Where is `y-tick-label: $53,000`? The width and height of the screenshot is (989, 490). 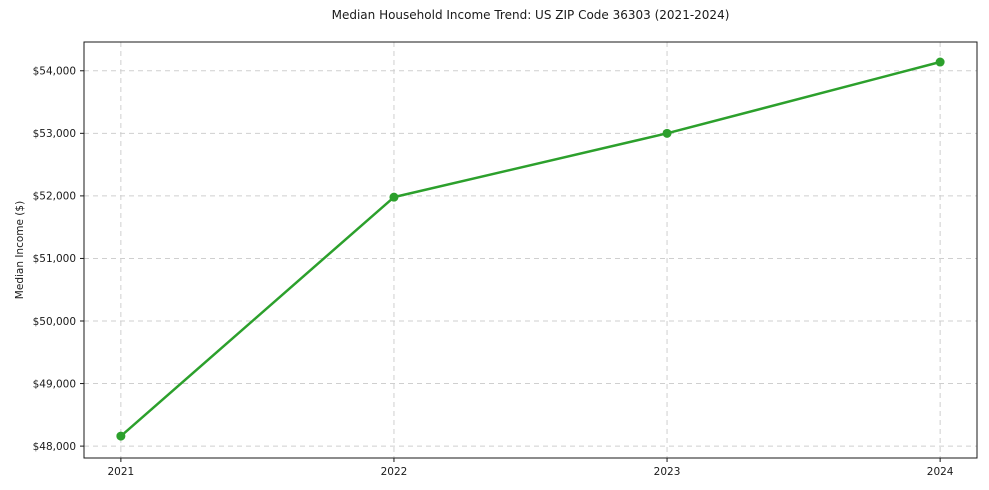 y-tick-label: $53,000 is located at coordinates (54, 134).